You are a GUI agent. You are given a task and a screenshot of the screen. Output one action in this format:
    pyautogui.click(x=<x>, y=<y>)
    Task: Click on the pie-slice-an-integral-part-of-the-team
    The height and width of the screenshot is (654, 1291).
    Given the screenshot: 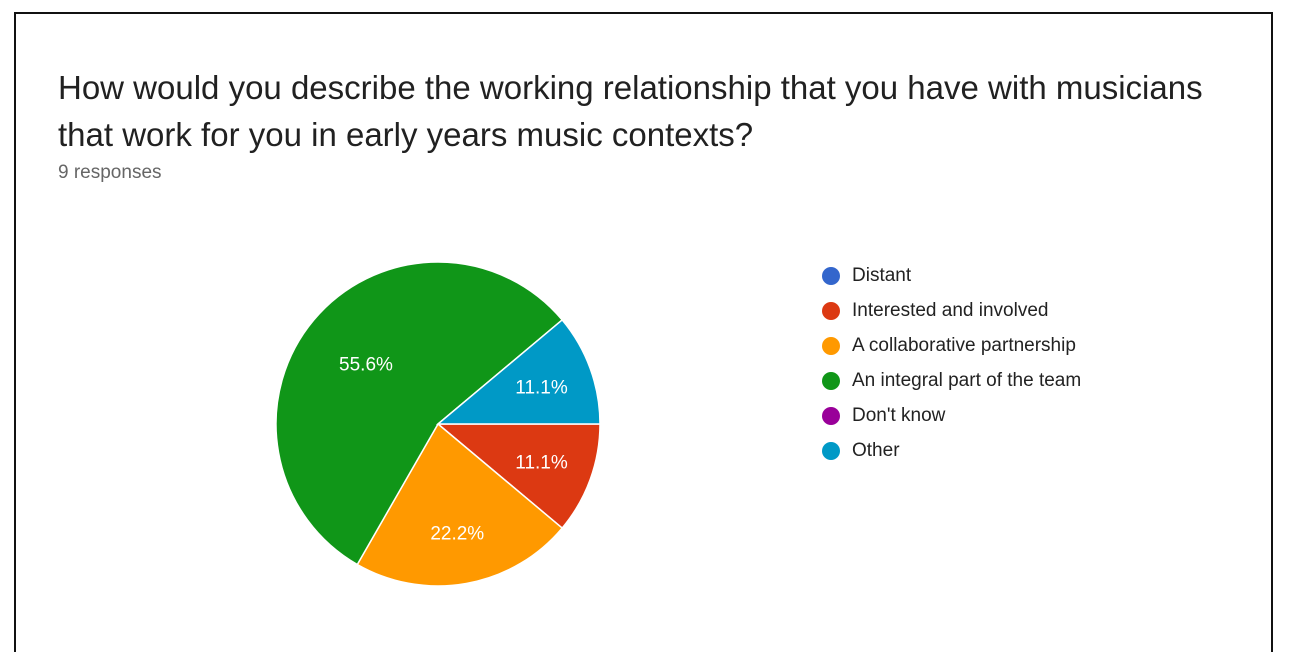 What is the action you would take?
    pyautogui.click(x=419, y=413)
    